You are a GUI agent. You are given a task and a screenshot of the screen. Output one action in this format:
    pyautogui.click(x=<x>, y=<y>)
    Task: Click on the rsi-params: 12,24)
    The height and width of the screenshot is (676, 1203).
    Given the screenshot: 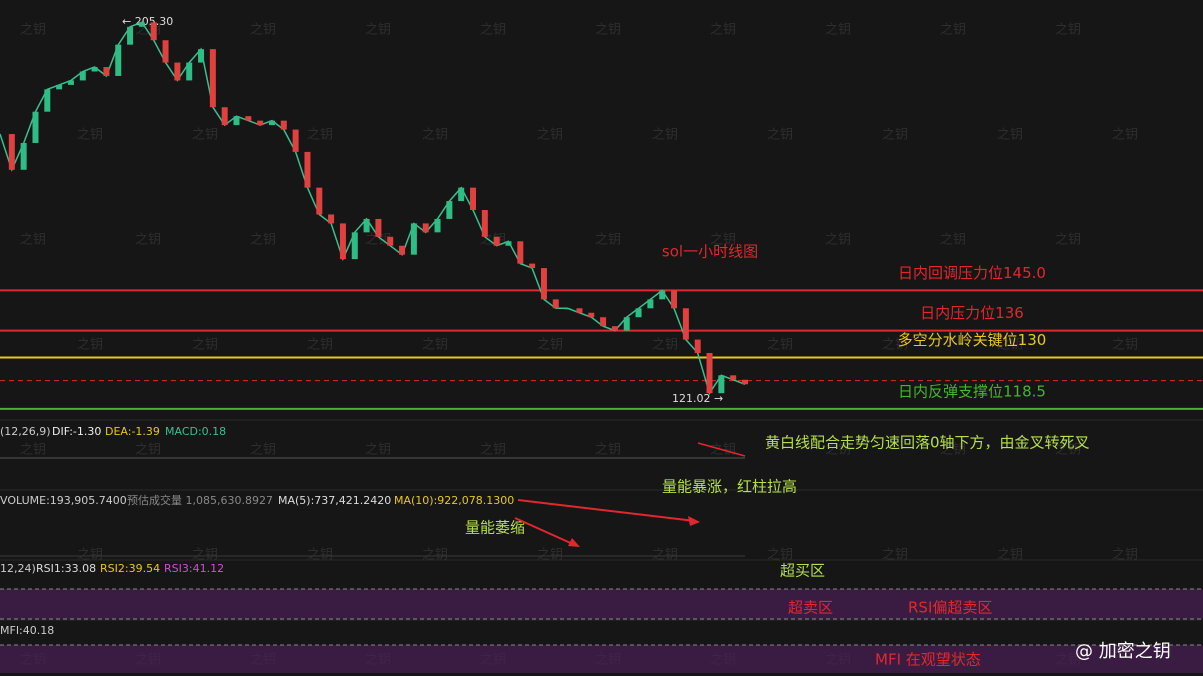 What is the action you would take?
    pyautogui.click(x=18, y=568)
    